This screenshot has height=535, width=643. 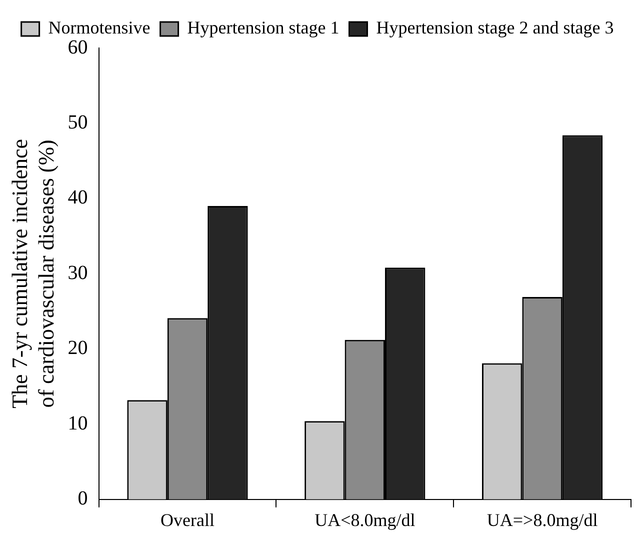 What do you see at coordinates (78, 423) in the screenshot?
I see `y-tick-label: 10` at bounding box center [78, 423].